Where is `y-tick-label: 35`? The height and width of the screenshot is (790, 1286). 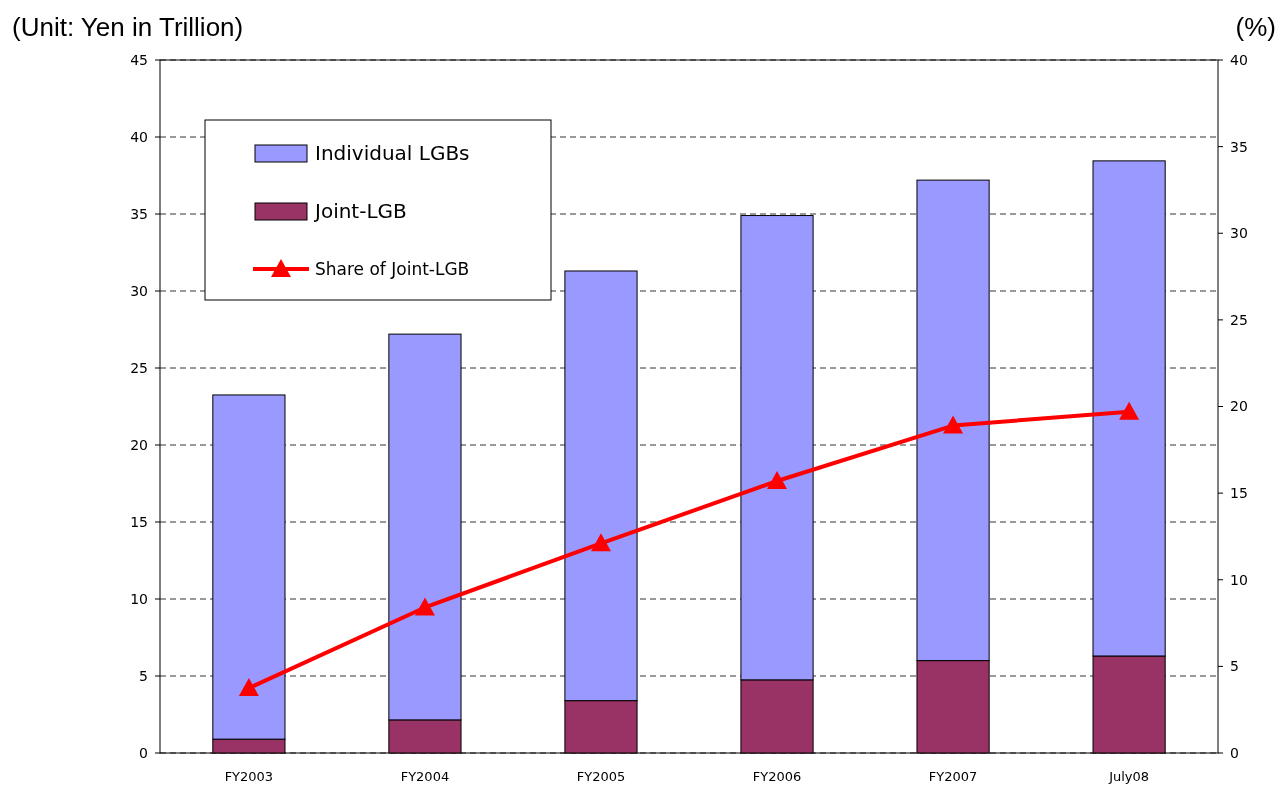 y-tick-label: 35 is located at coordinates (139, 213).